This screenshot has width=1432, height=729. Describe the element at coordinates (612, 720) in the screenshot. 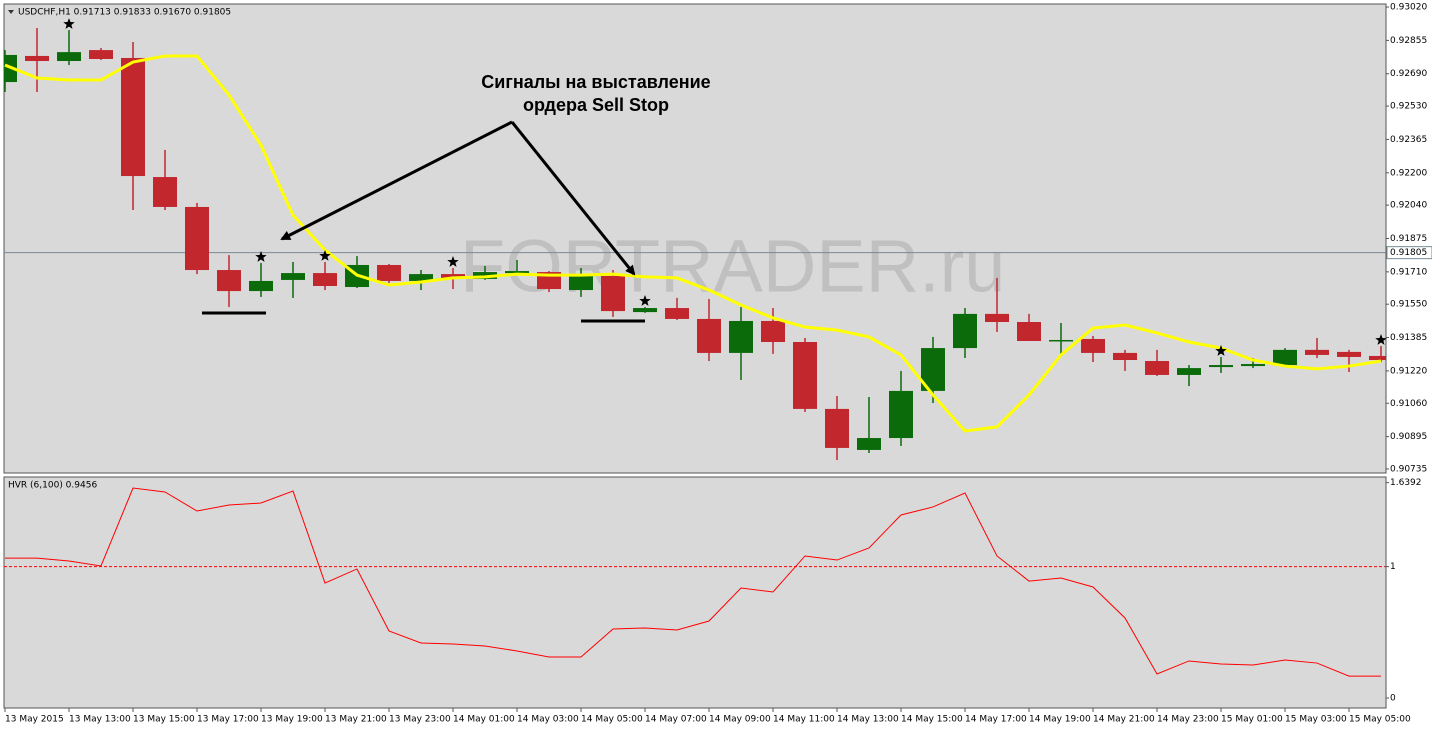

I see `x-tick-label: 14 May 05:00` at that location.